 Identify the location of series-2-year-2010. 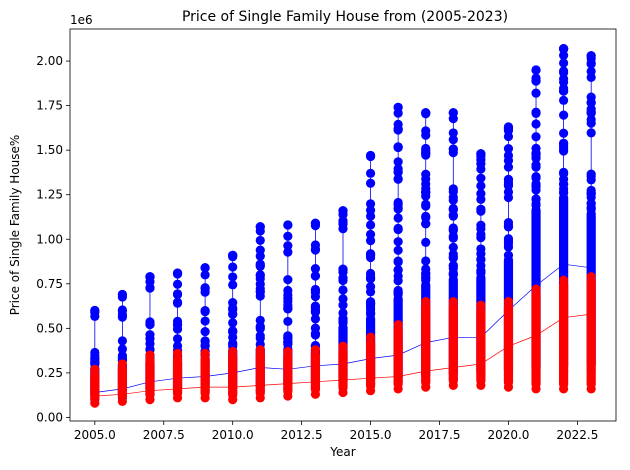
(233, 375).